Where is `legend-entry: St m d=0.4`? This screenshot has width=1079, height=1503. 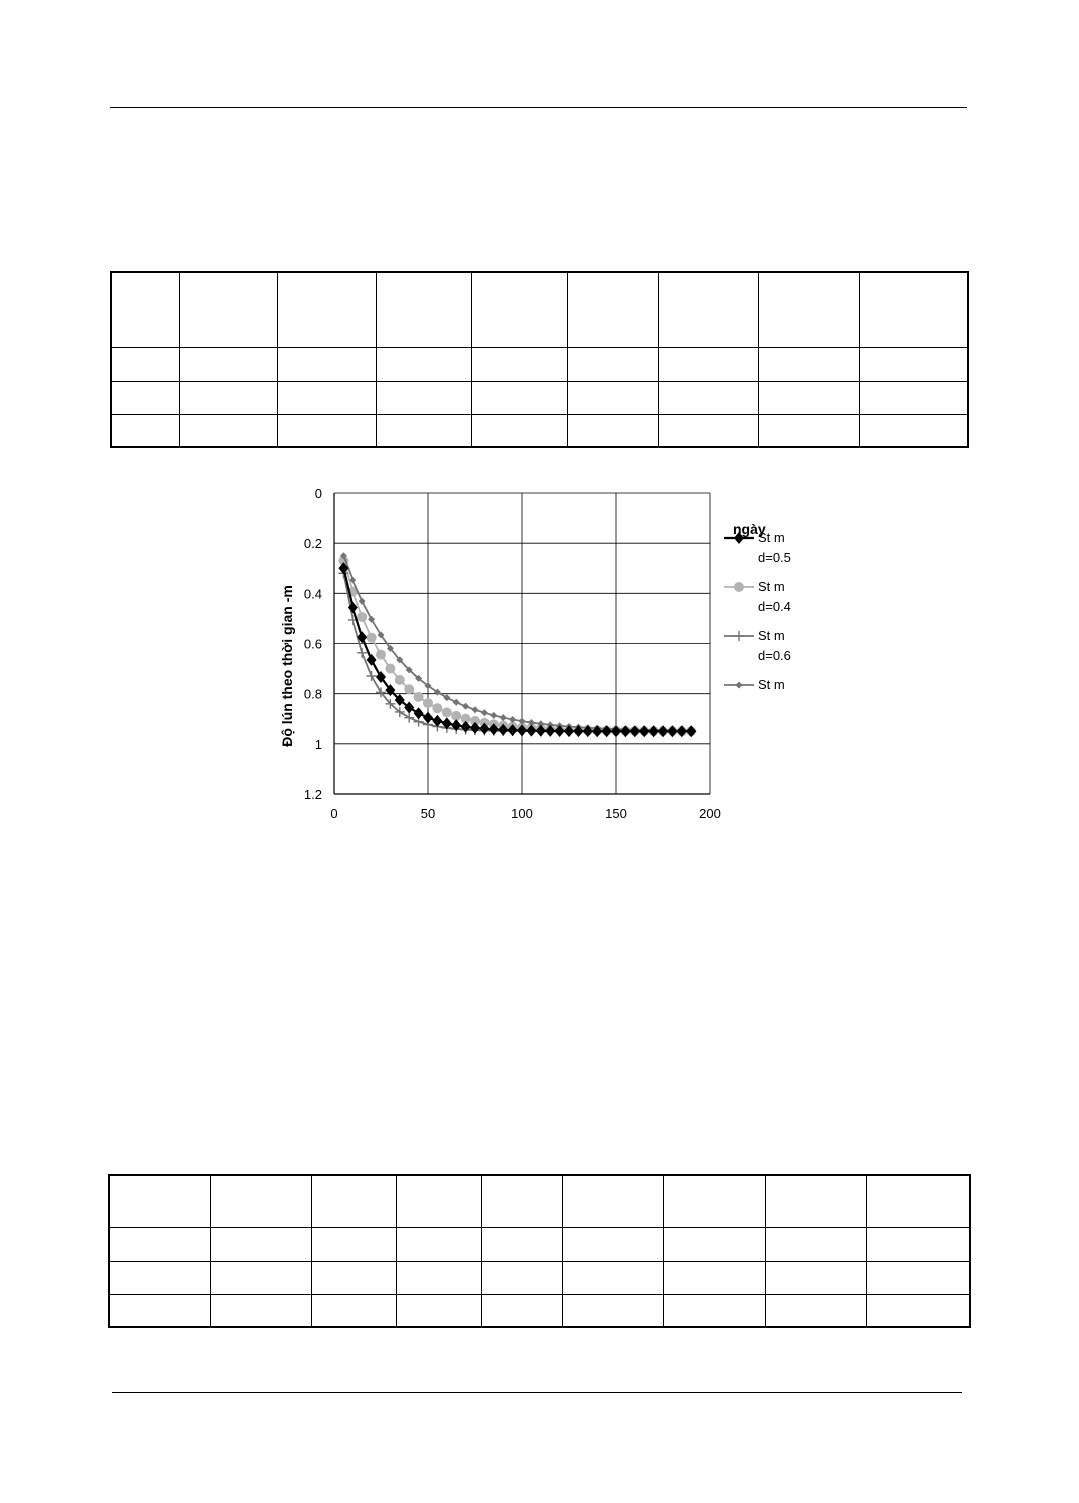
legend-entry: St m d=0.4 is located at coordinates (757, 596).